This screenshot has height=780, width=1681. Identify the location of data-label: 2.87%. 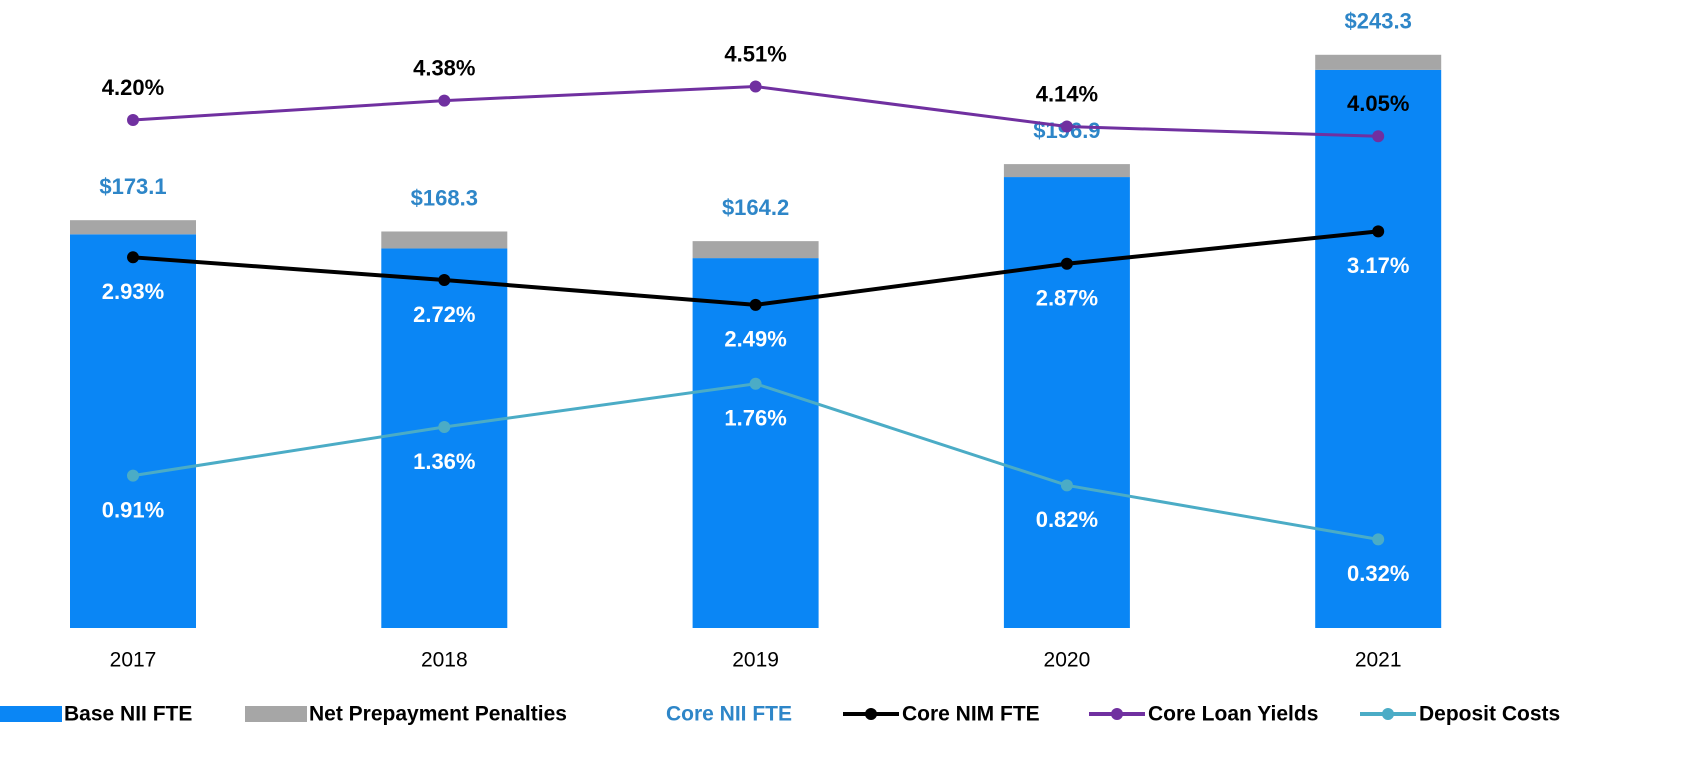
(1067, 298).